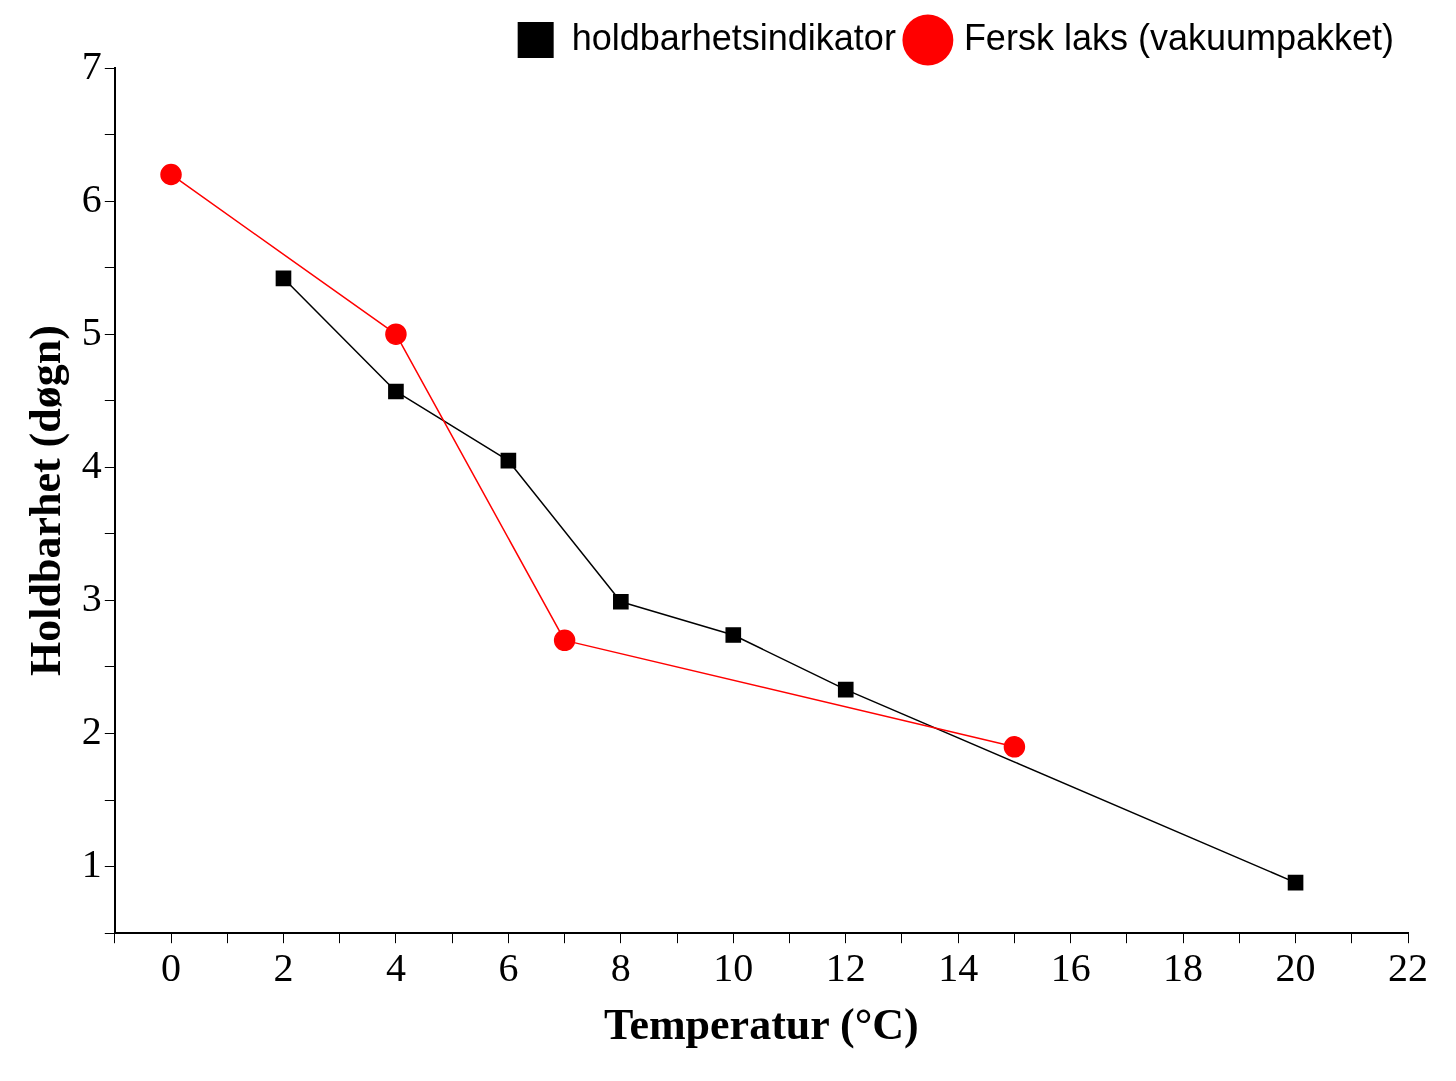 The image size is (1456, 1081). I want to click on x-tick-label: 18, so click(1183, 967).